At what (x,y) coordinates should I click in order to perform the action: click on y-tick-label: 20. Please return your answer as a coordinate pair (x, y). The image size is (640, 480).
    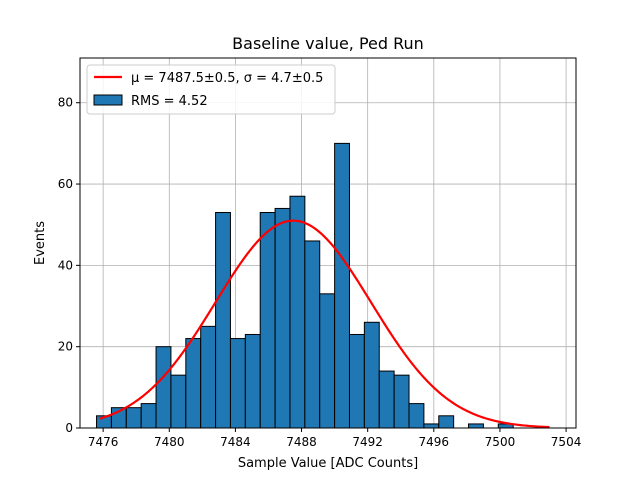
    Looking at the image, I should click on (65, 347).